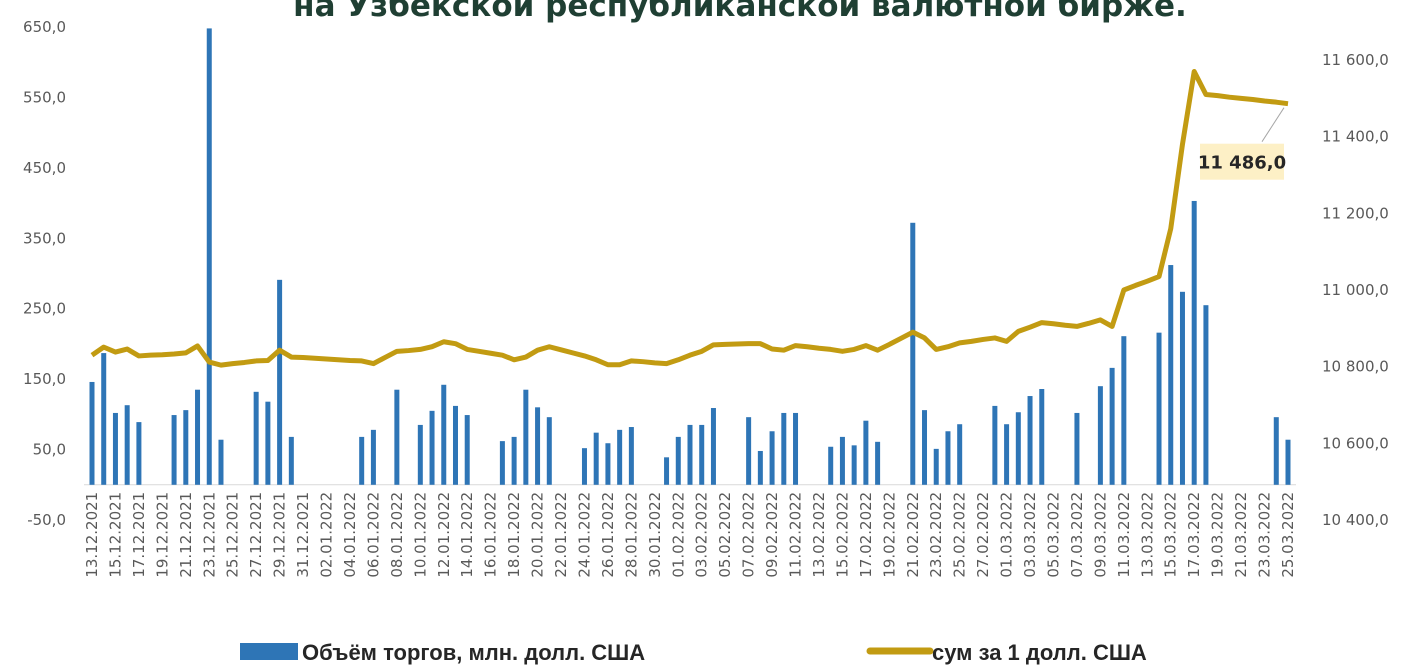 This screenshot has height=666, width=1402. I want to click on y-tick-label: 450,0, so click(44, 168).